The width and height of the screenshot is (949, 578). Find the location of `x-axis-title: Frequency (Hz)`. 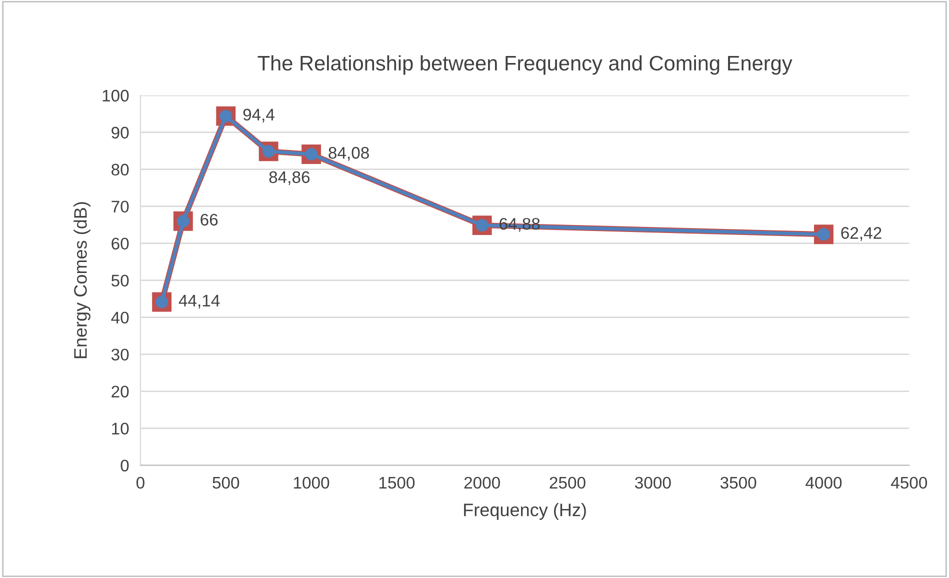

x-axis-title: Frequency (Hz) is located at coordinates (525, 511).